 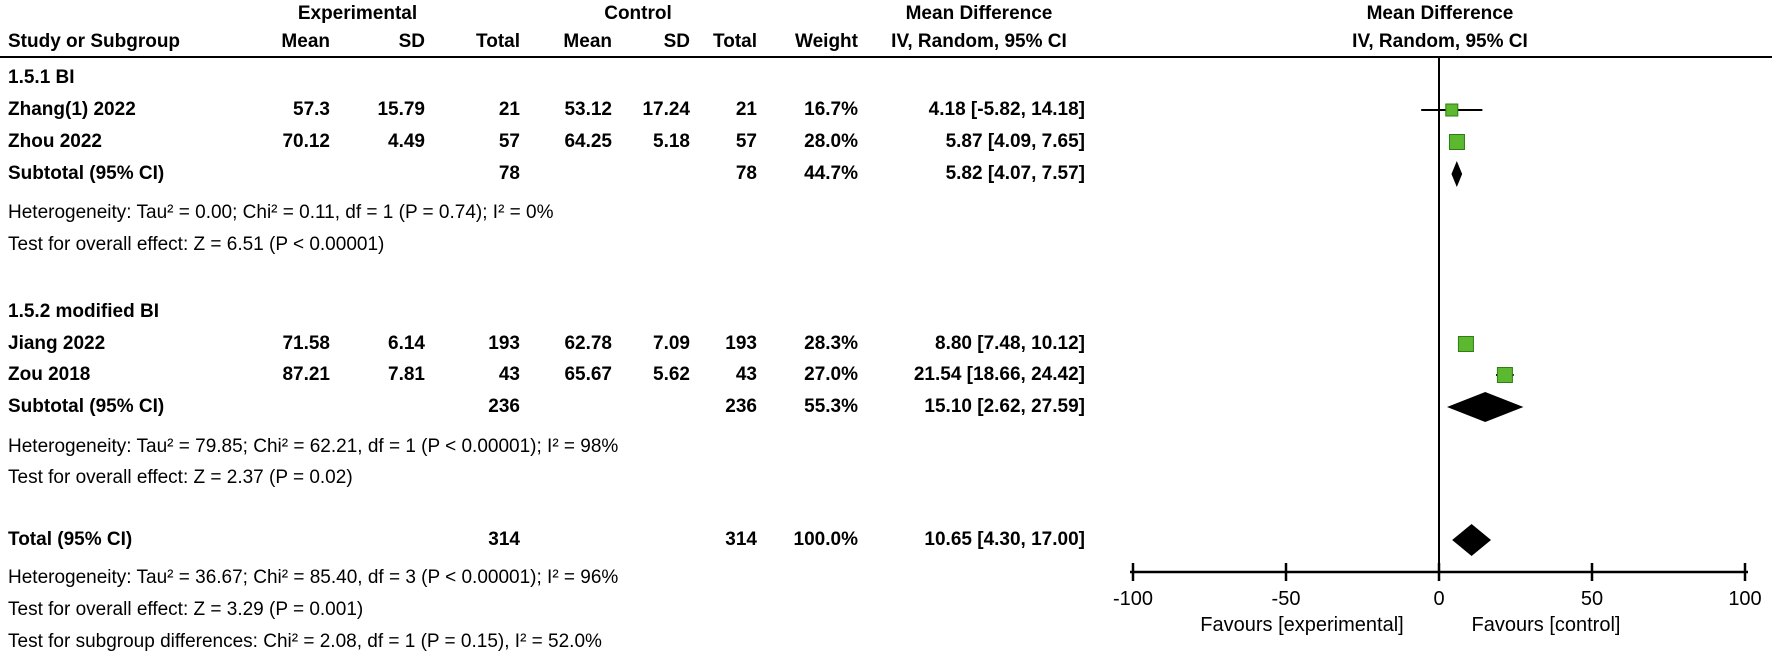 What do you see at coordinates (741, 406) in the screenshot?
I see `ctl-total-cell: 236` at bounding box center [741, 406].